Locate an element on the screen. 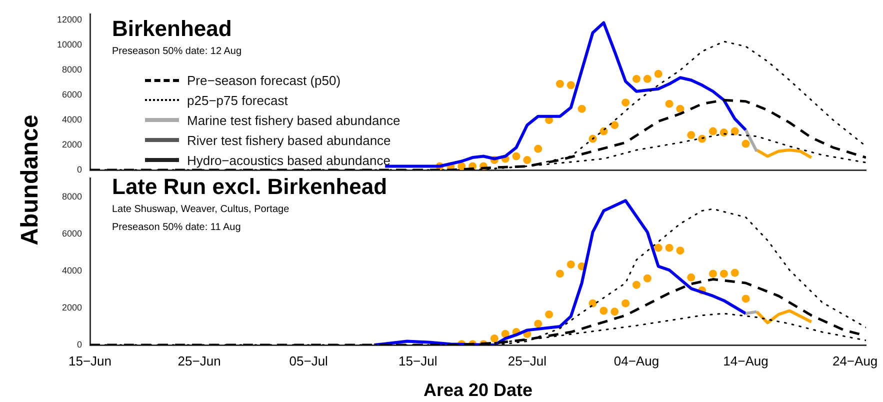 This screenshot has width=883, height=402. y-axis-title: Abundance is located at coordinates (30, 180).